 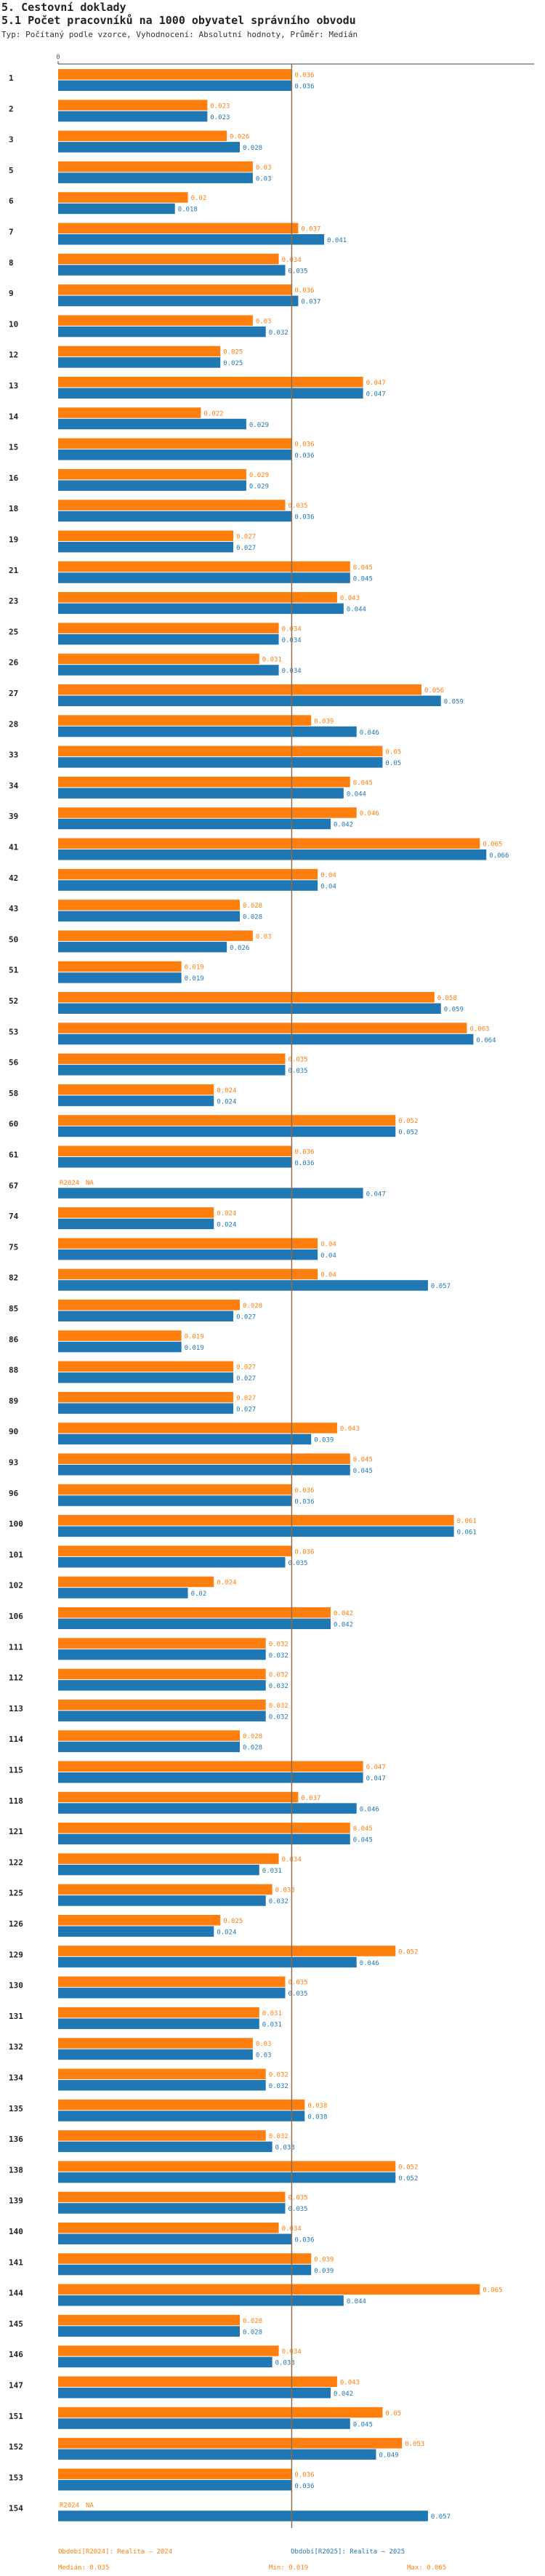 I want to click on data-label-2025: 0.033, so click(x=285, y=2148).